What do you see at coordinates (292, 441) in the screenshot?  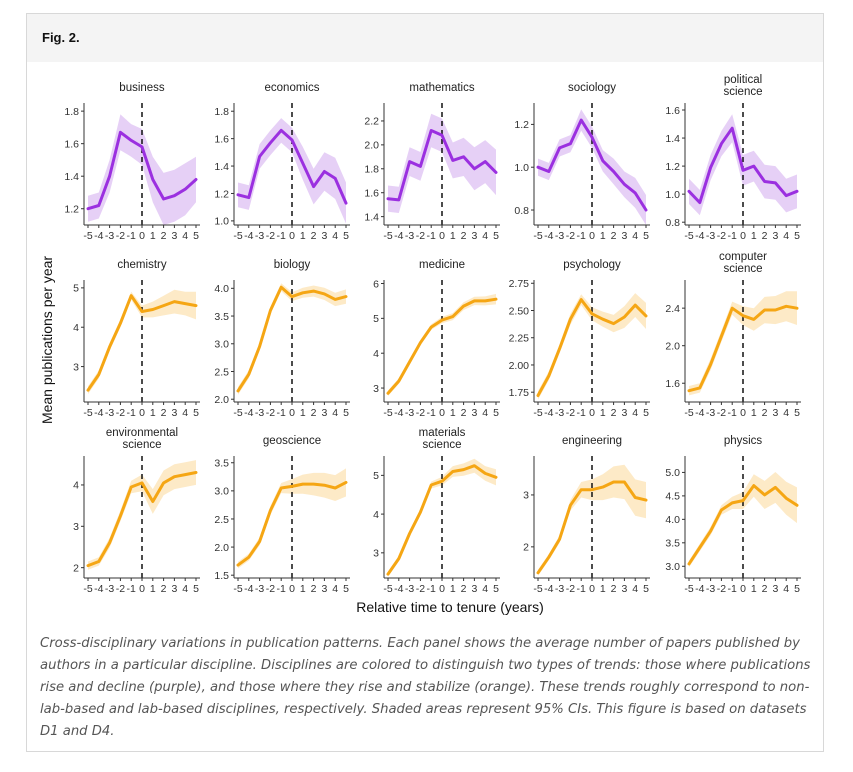 I see `panel-title: geoscience` at bounding box center [292, 441].